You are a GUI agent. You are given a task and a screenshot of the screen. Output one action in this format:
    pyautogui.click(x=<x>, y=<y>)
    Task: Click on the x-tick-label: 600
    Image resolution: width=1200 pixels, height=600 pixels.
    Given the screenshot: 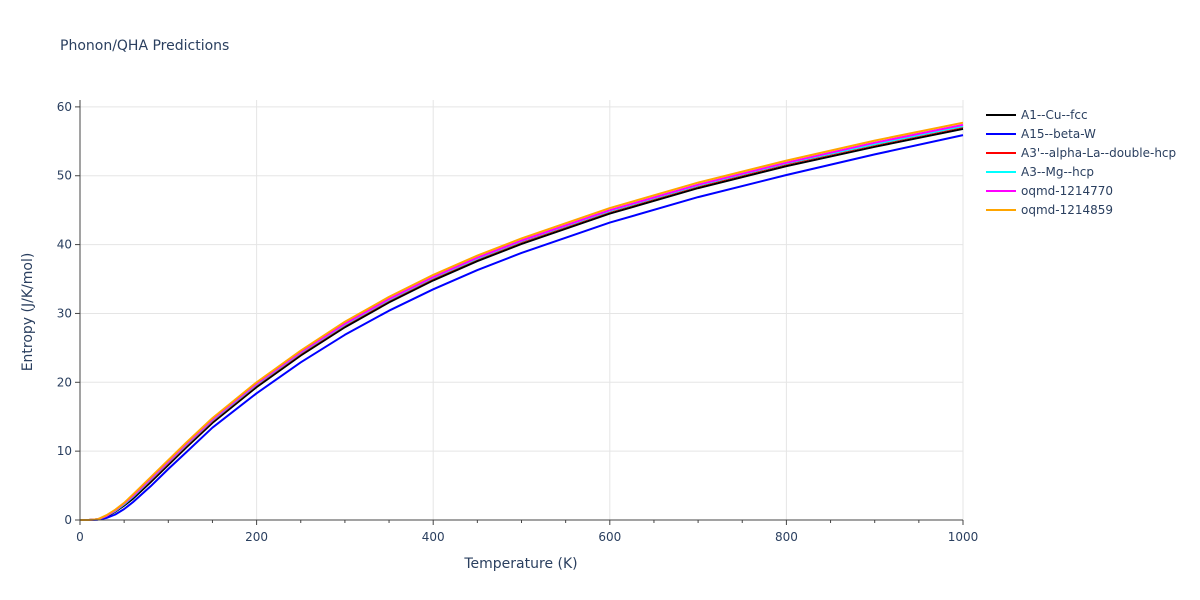 What is the action you would take?
    pyautogui.click(x=609, y=537)
    